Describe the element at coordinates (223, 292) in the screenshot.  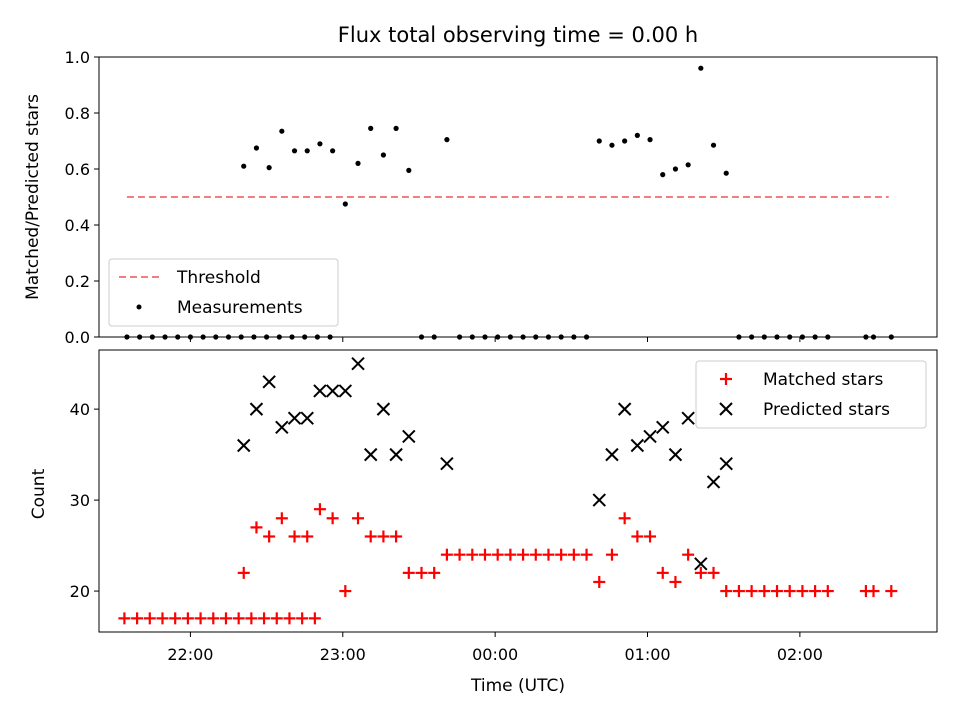
I see `ratio-legend: Threshold Measurements` at that location.